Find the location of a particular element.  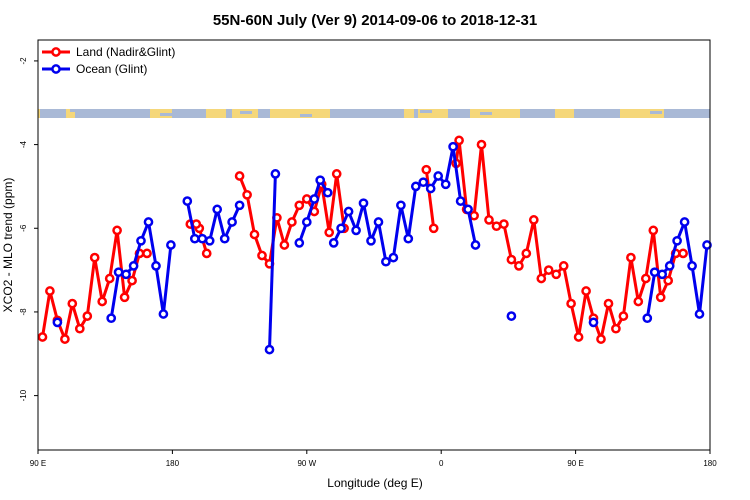

land-ocean-mask-strip is located at coordinates (374, 113).